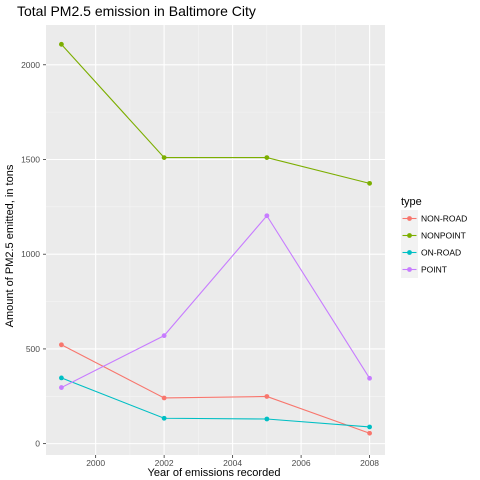 The width and height of the screenshot is (480, 480). I want to click on x-tick-label: 2008, so click(369, 463).